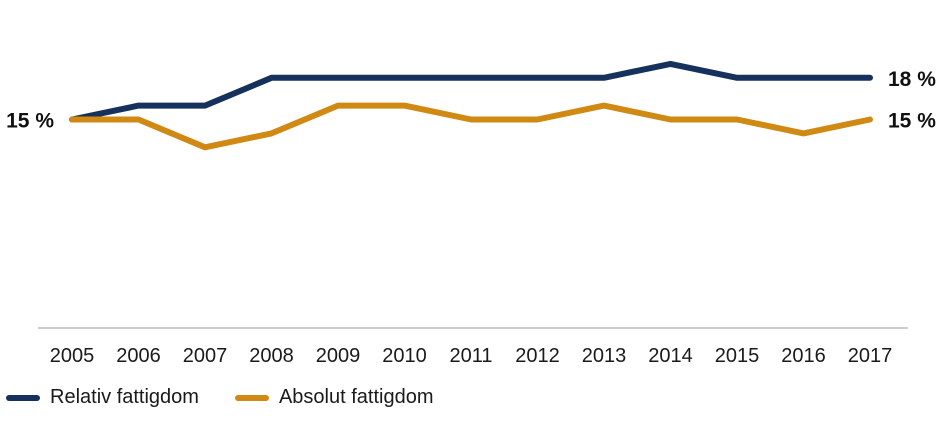 This screenshot has height=439, width=946. I want to click on legend-swatch-absolut, so click(251, 397).